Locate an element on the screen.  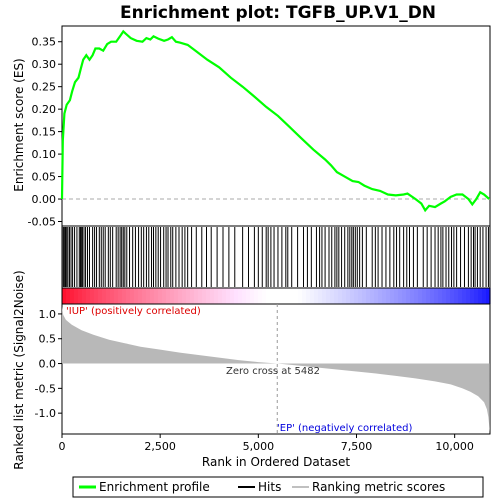
rank-heat-bar is located at coordinates (276, 296).